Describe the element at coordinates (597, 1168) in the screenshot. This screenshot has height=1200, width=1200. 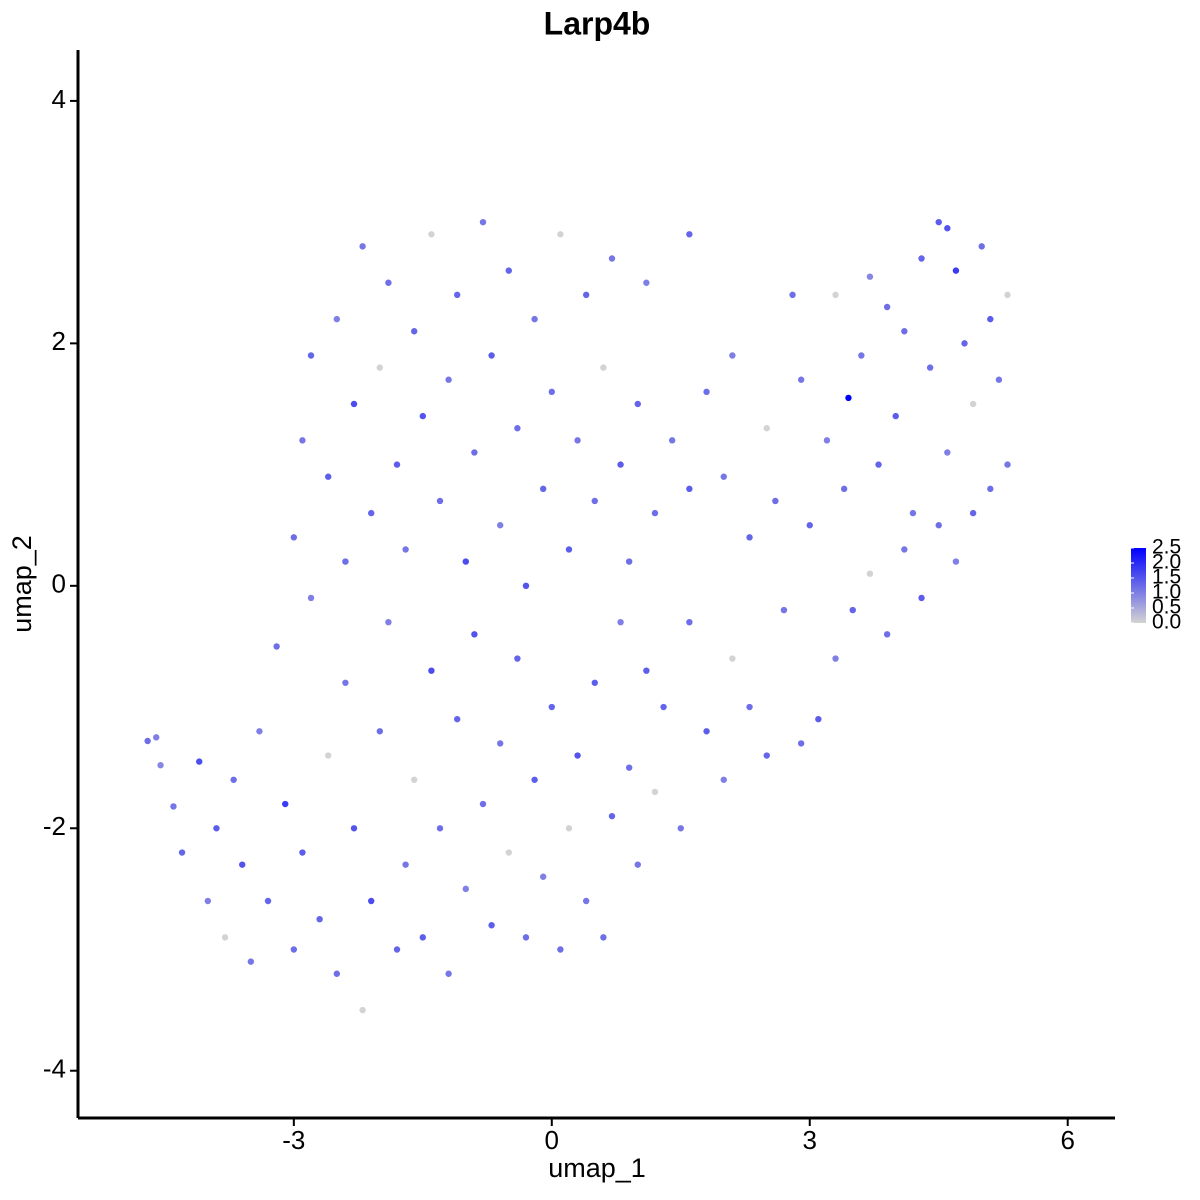
I see `x-axis-label: umap_1` at that location.